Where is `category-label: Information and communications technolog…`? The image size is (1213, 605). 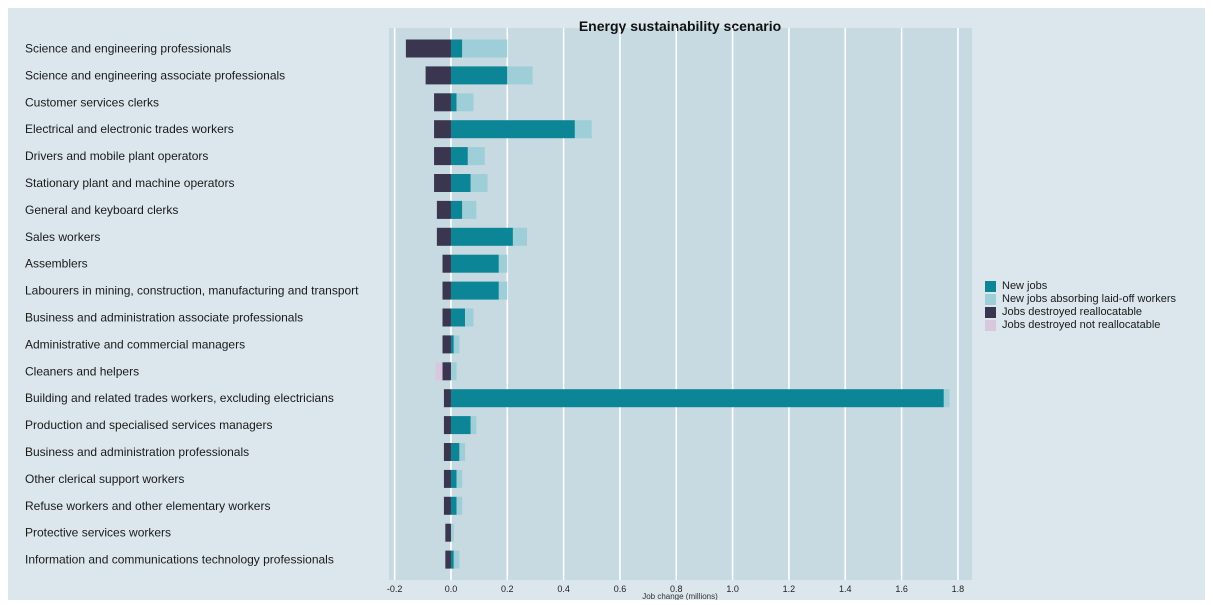
category-label: Information and communications technolog… is located at coordinates (179, 560).